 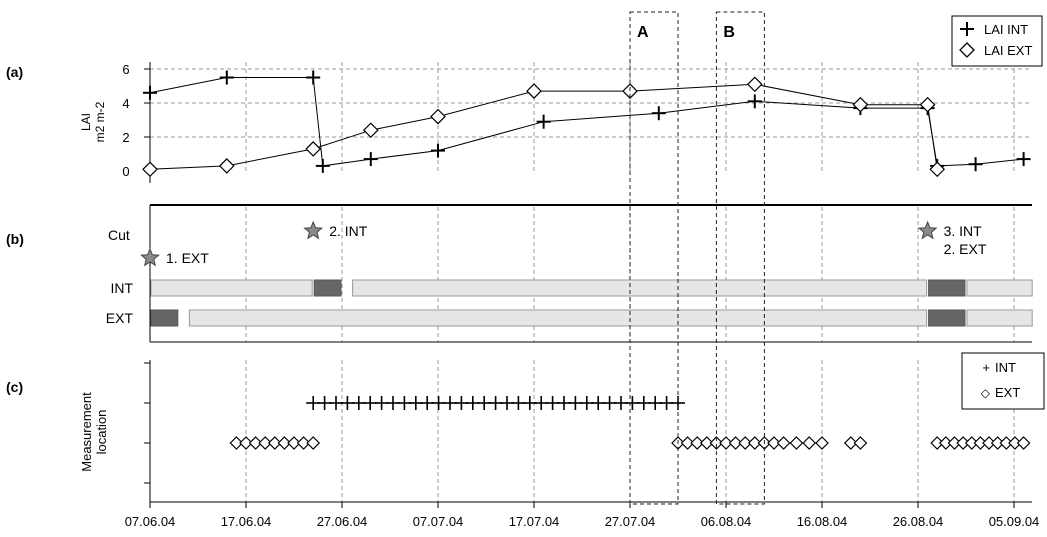 I want to click on legend-a-diamond-icon, so click(x=967, y=50).